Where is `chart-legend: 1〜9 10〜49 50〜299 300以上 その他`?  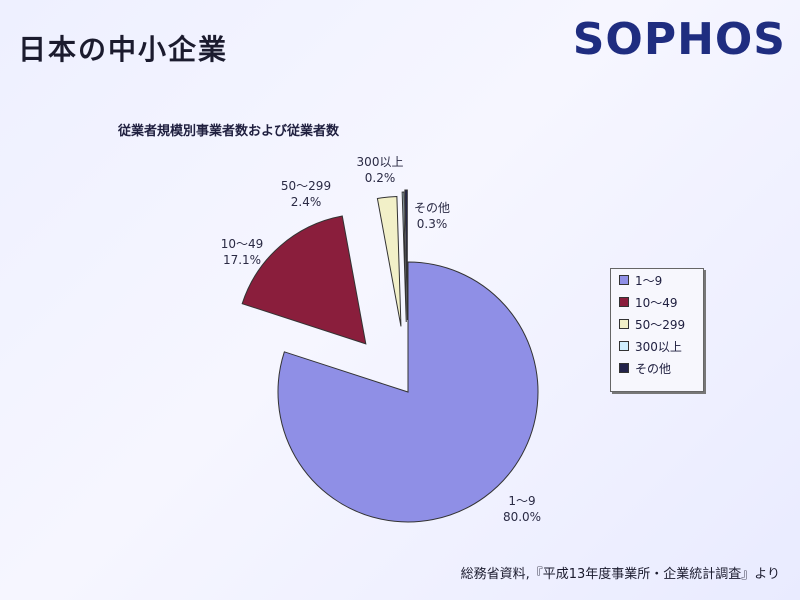 chart-legend: 1〜9 10〜49 50〜299 300以上 その他 is located at coordinates (657, 330).